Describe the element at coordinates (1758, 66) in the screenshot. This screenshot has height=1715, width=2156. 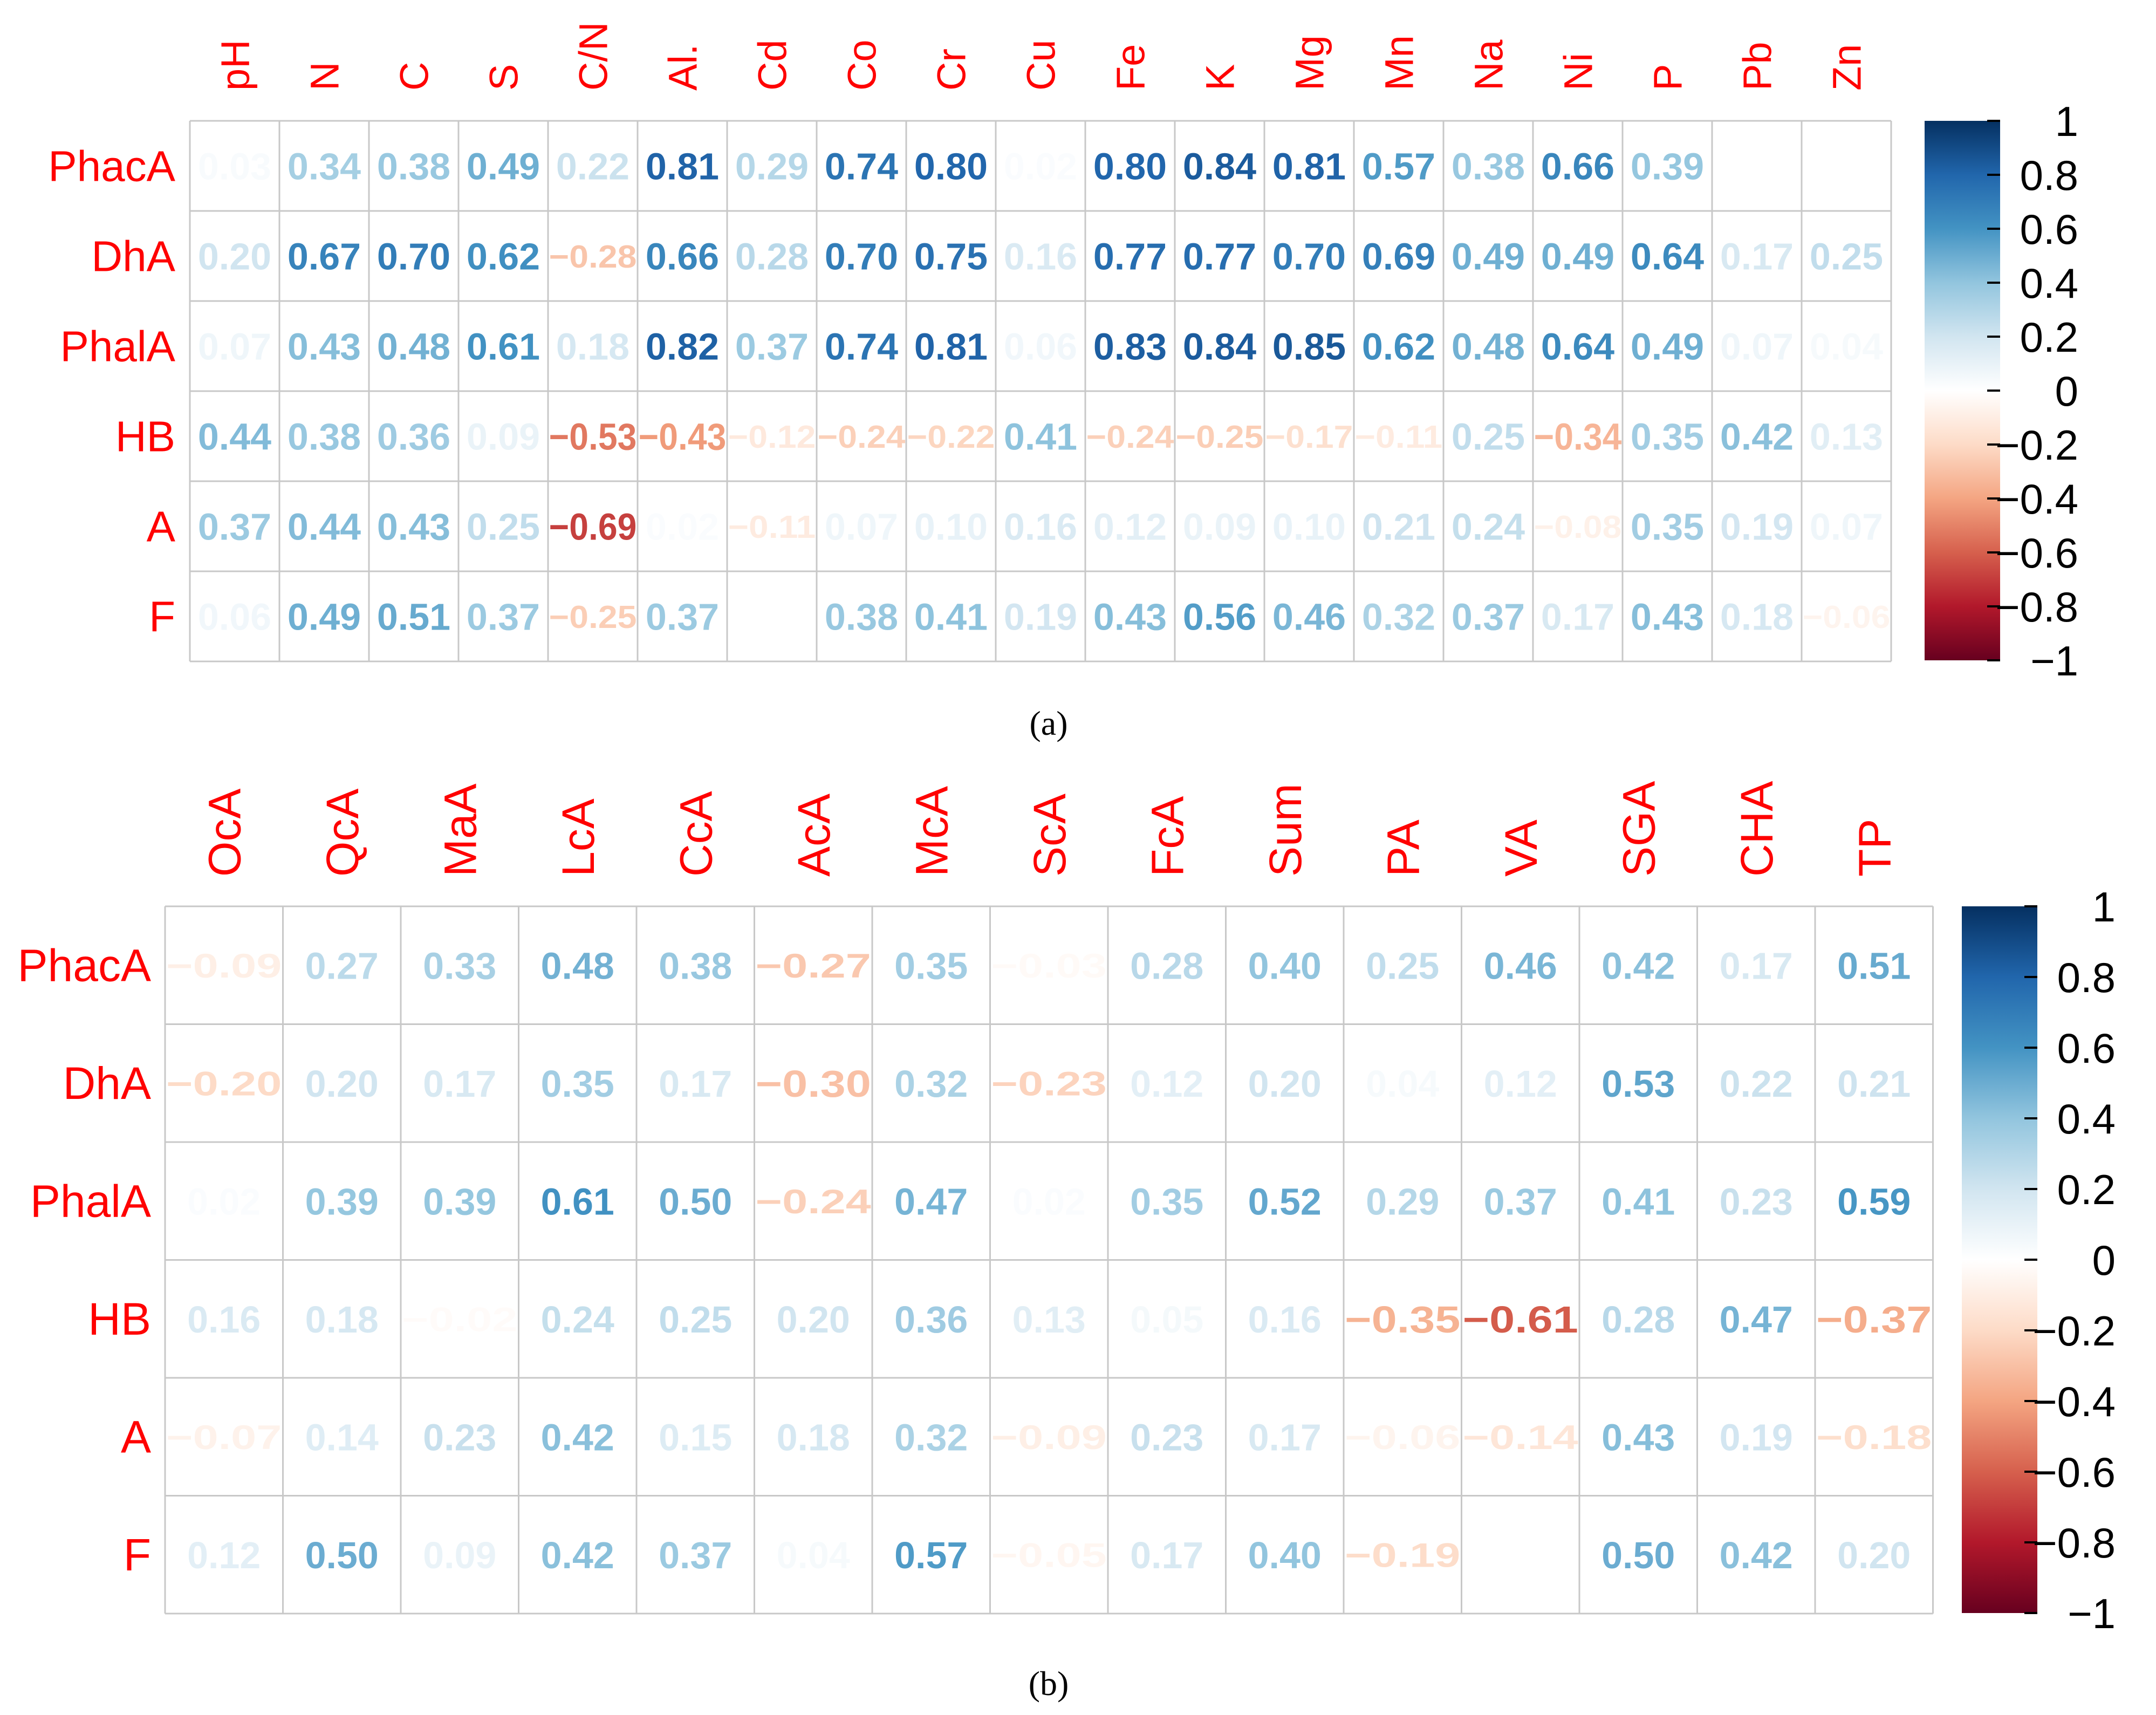
I see `column-label: Pb` at that location.